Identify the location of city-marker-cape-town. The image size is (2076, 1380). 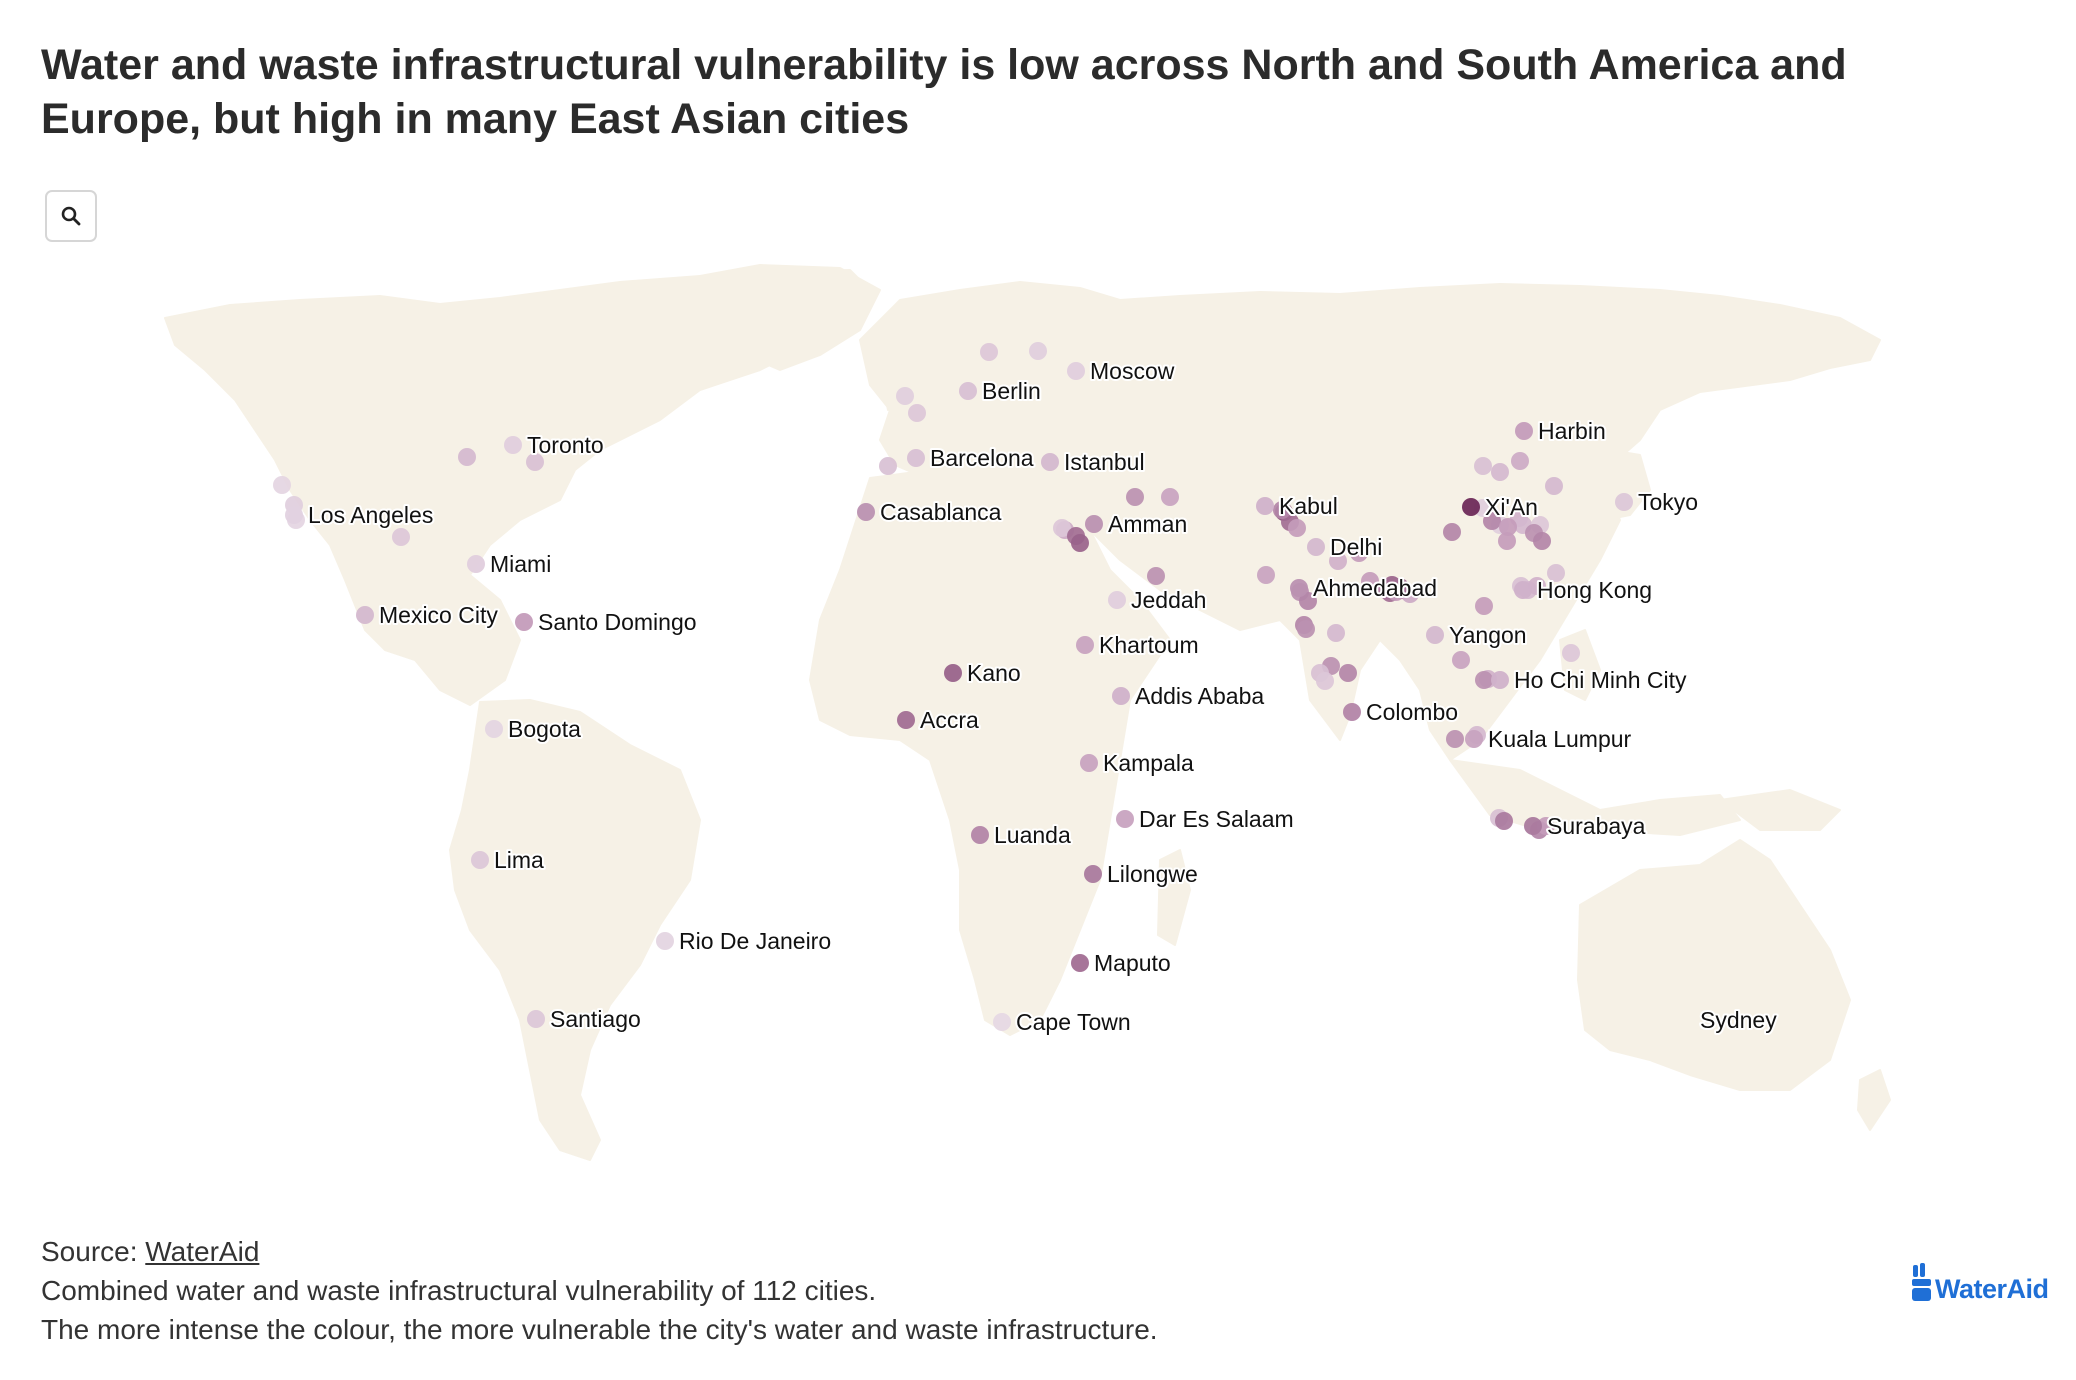
(1002, 1022).